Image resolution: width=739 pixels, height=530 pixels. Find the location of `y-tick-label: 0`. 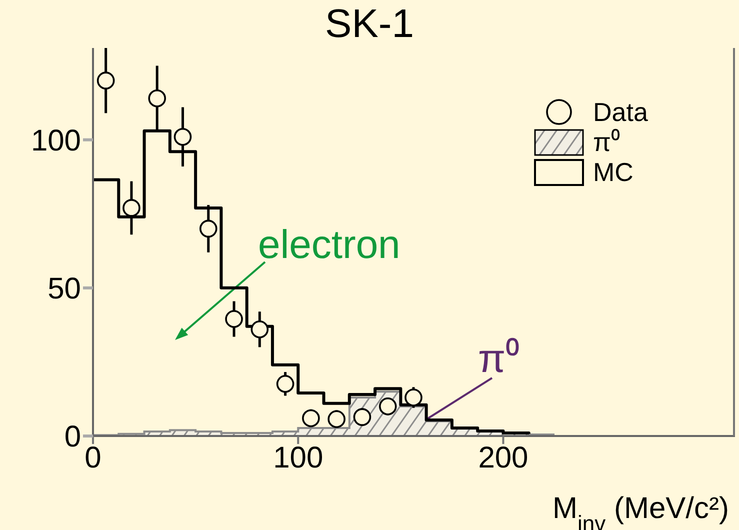

y-tick-label: 0 is located at coordinates (72, 437).